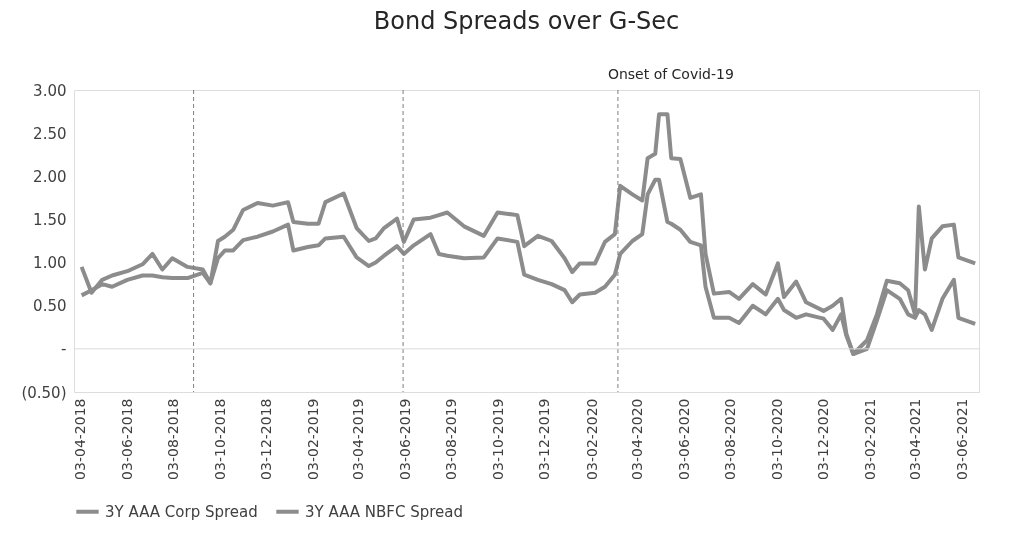  Describe the element at coordinates (823, 439) in the screenshot. I see `x-tick-label: 03-12-2020` at that location.